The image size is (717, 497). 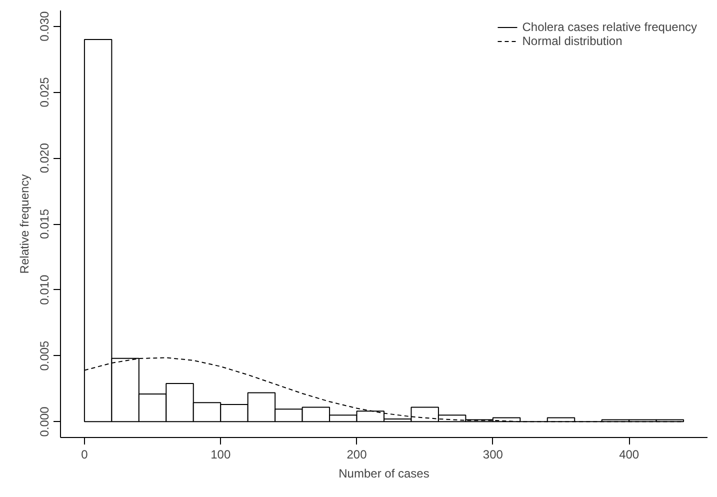 I want to click on legend-label: Cholera cases relative frequency, so click(x=609, y=27).